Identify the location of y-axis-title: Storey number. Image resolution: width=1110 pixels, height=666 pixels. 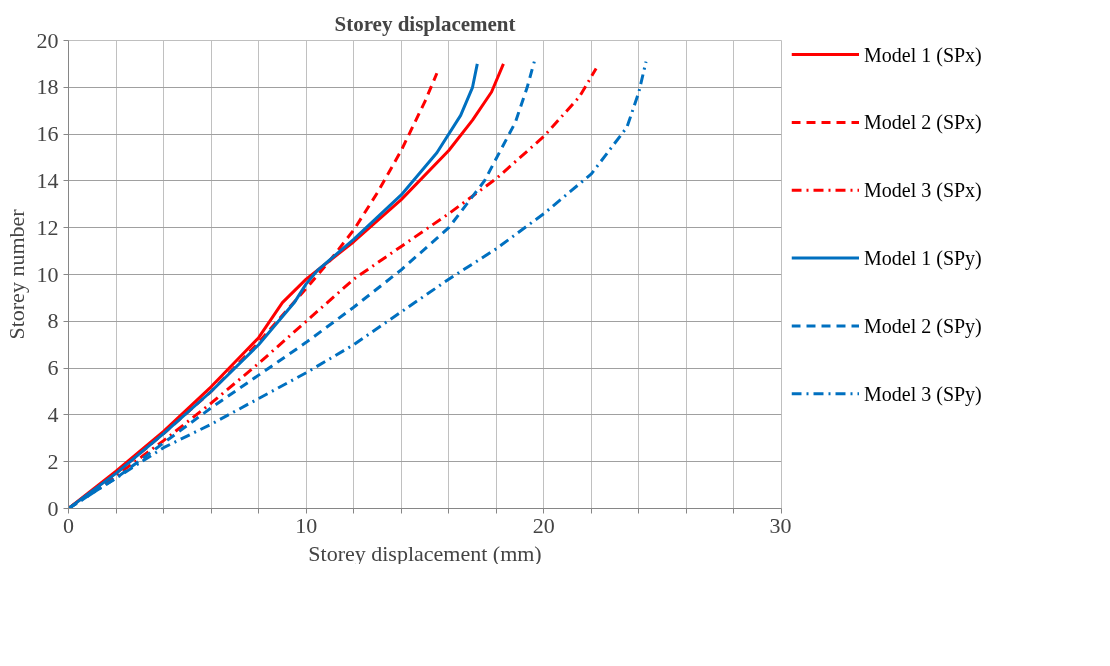
(16, 274).